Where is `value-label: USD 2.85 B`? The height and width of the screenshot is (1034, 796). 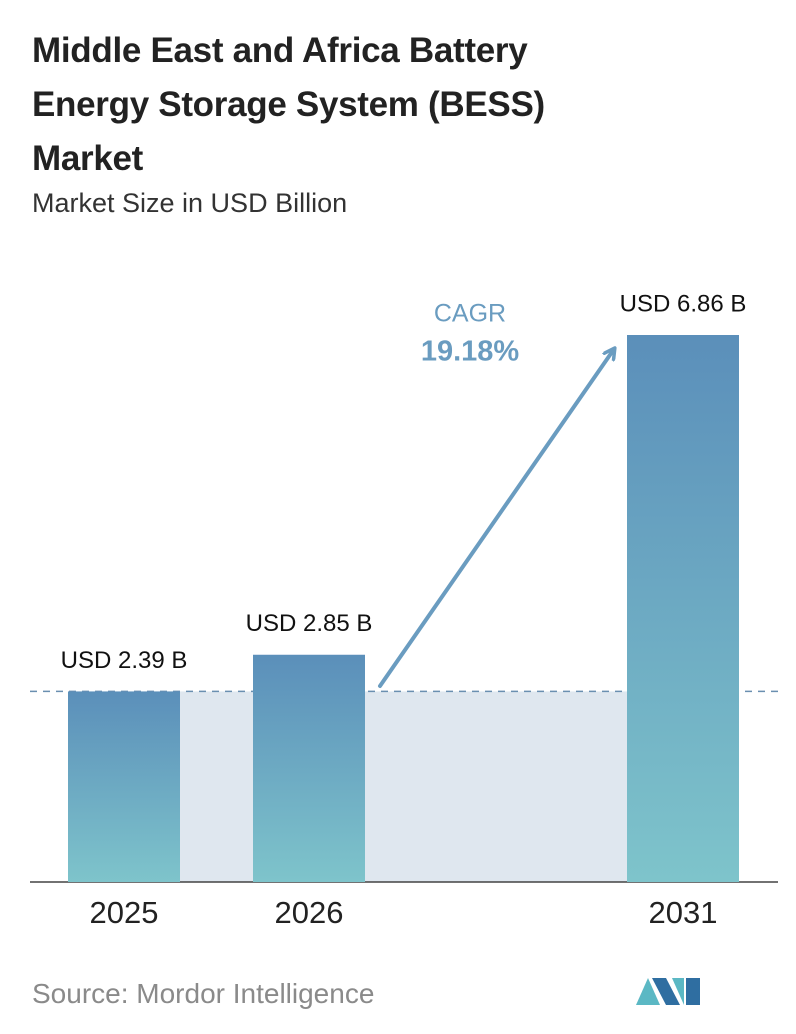
value-label: USD 2.85 B is located at coordinates (309, 623).